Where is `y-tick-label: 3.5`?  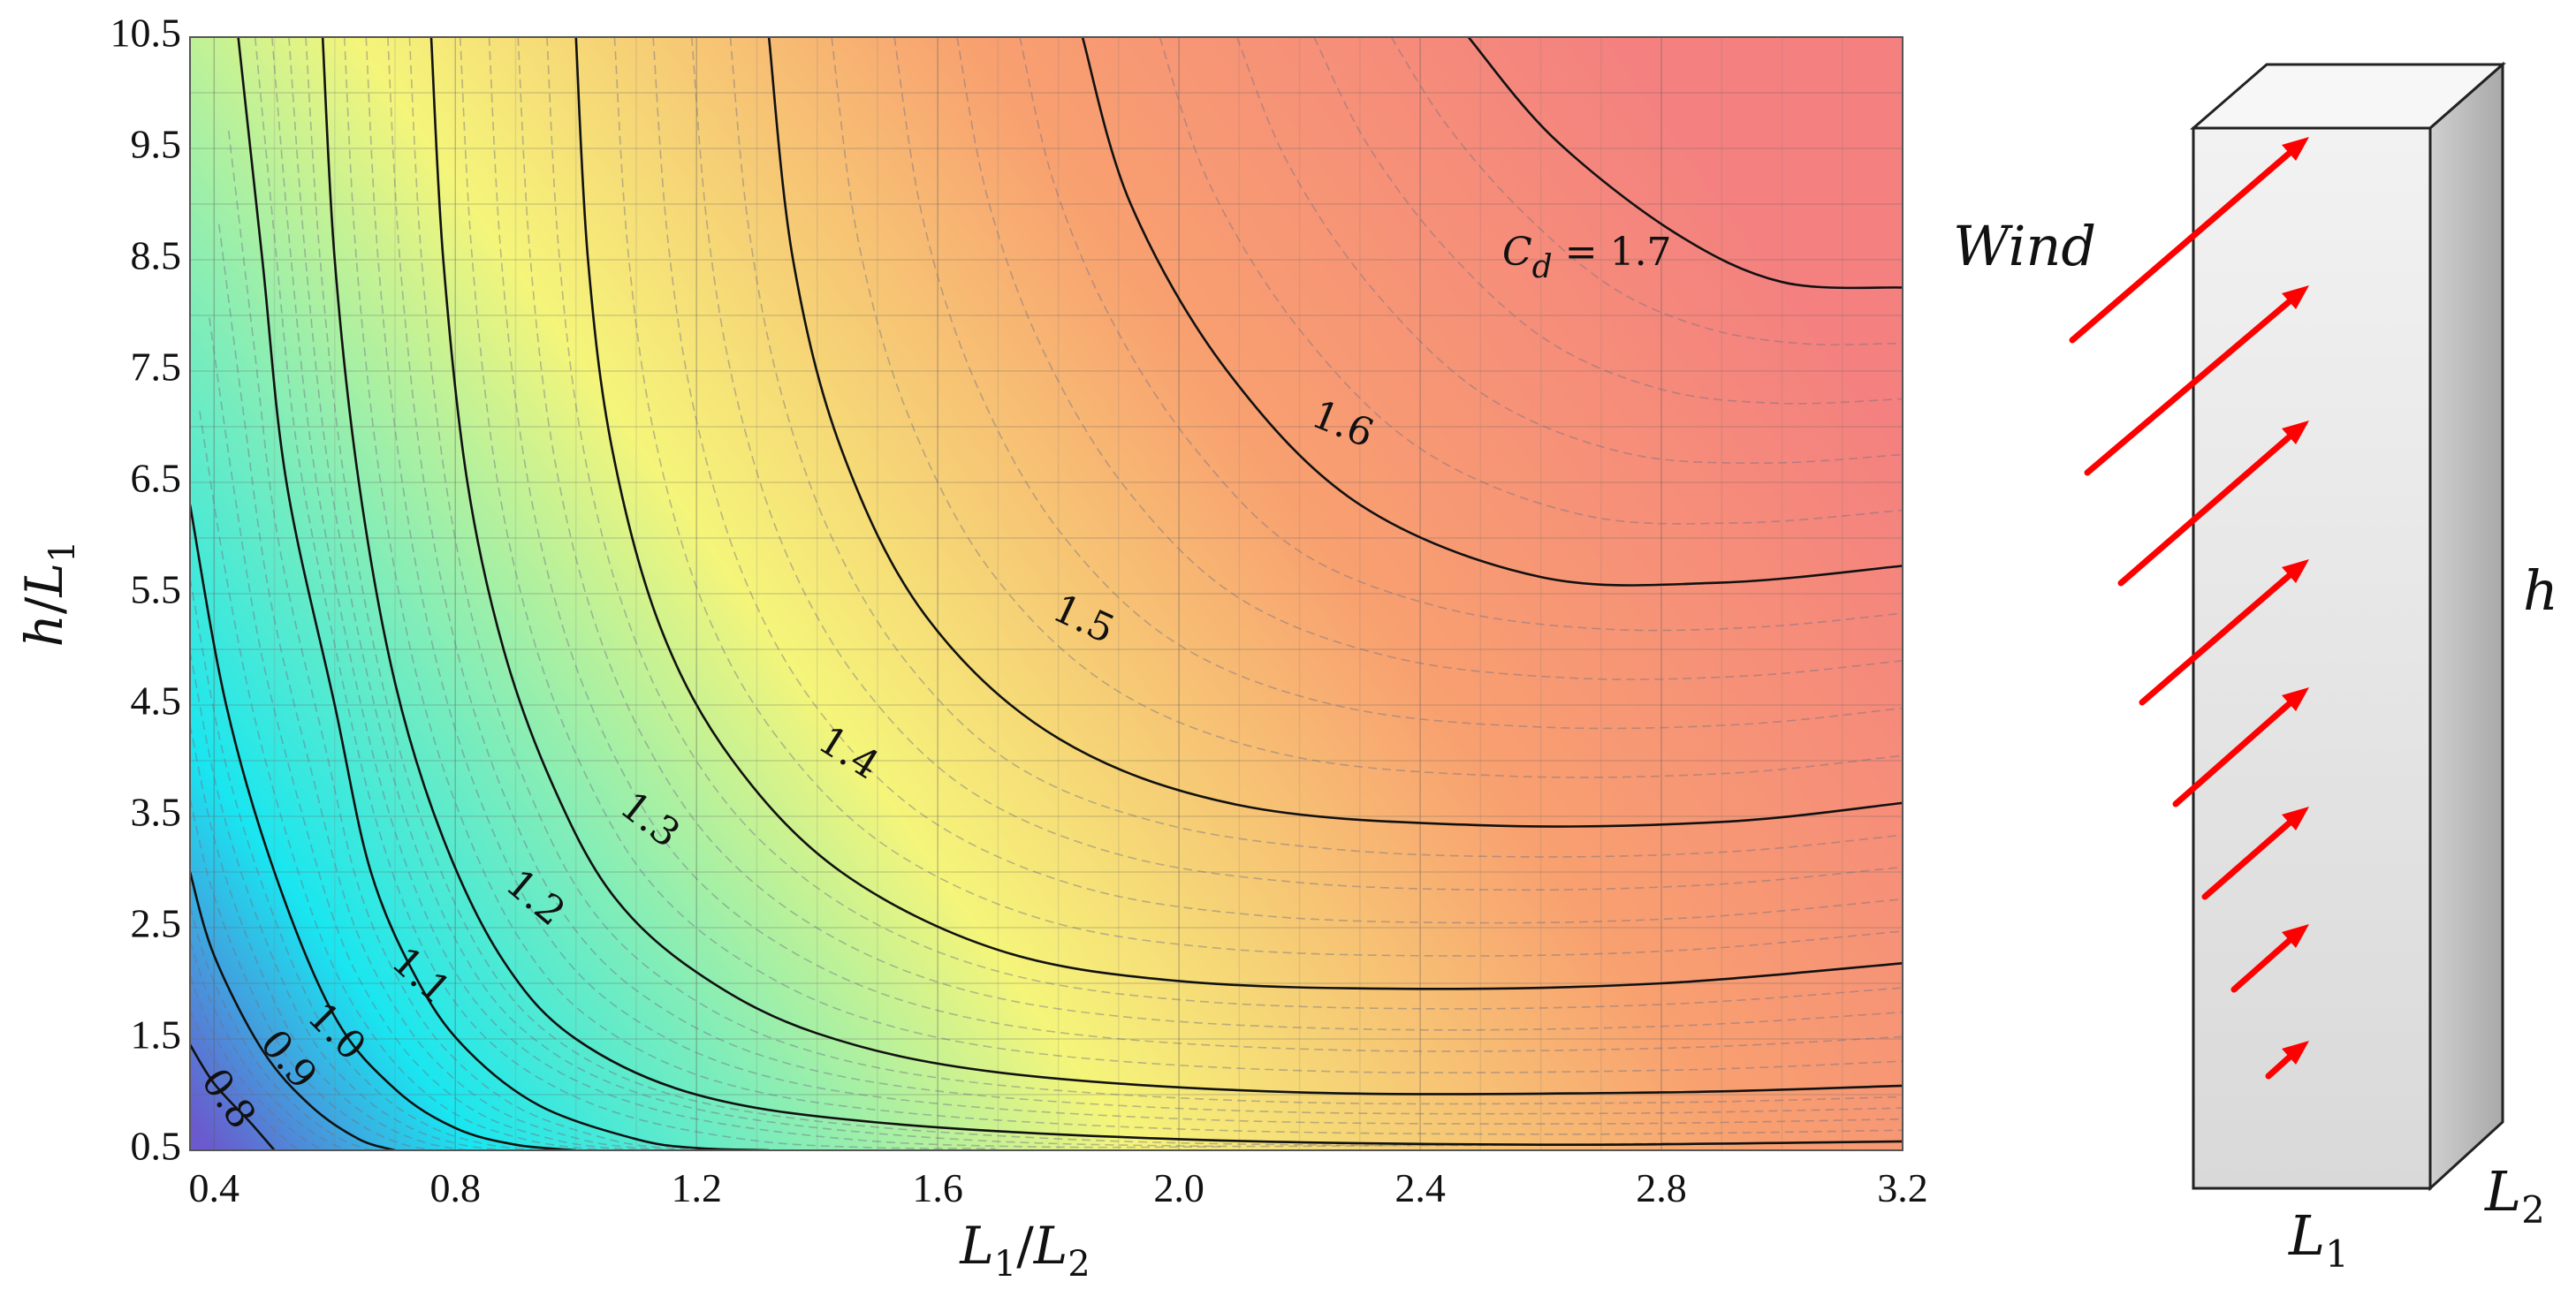
y-tick-label: 3.5 is located at coordinates (156, 812).